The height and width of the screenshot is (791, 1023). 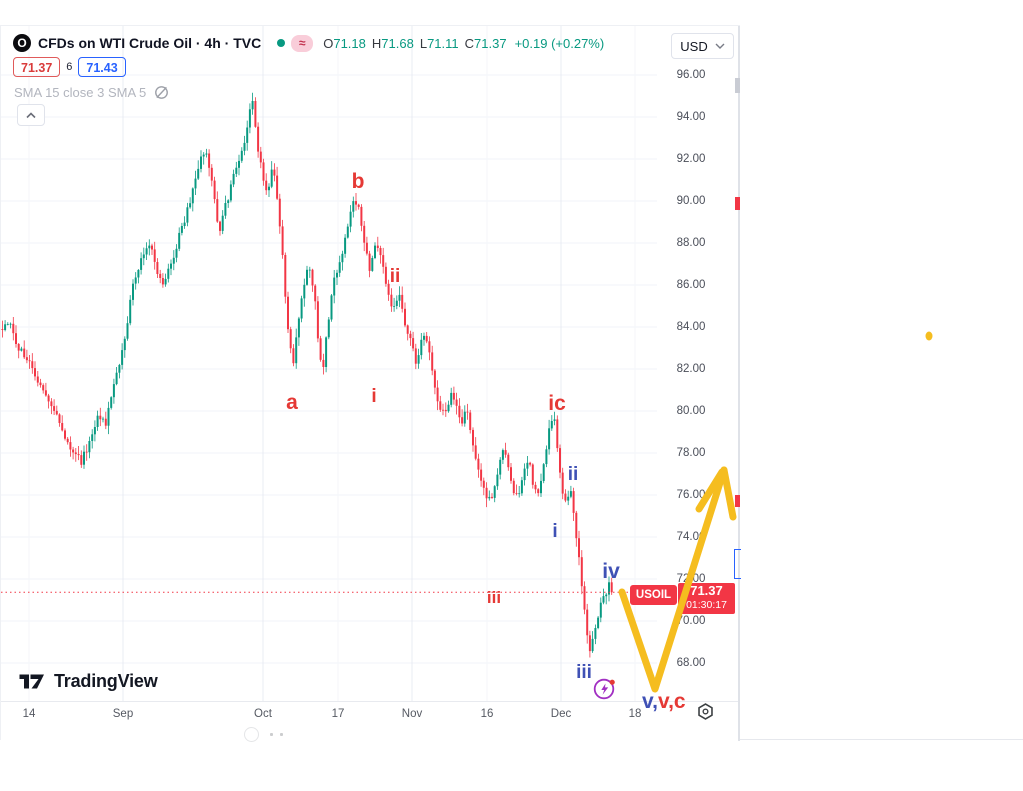 What do you see at coordinates (737, 85) in the screenshot?
I see `scale-mark-gray` at bounding box center [737, 85].